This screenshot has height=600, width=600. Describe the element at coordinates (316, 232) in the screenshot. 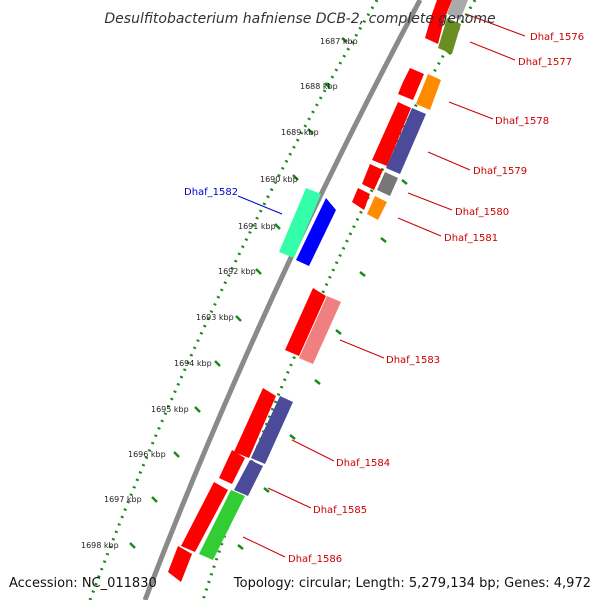

I see `gene-arrow-dhaf-1582-b` at that location.